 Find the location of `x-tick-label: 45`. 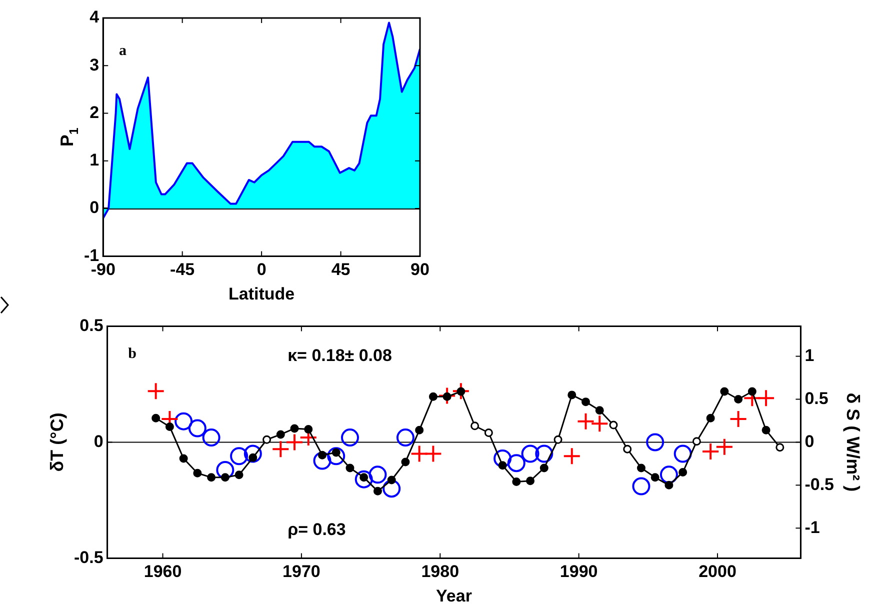

x-tick-label: 45 is located at coordinates (340, 270).